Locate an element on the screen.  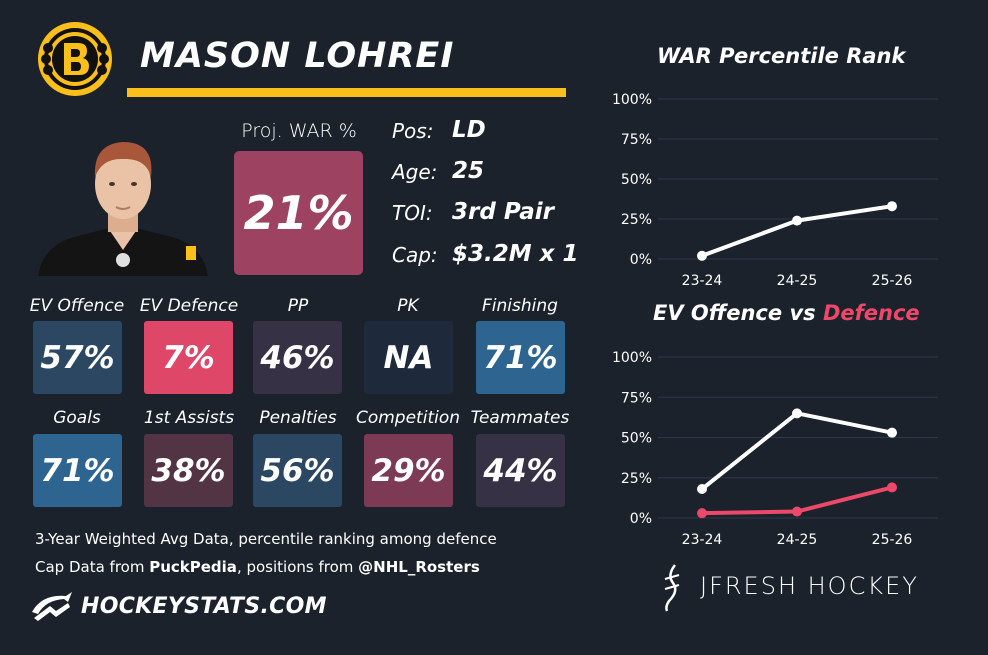
stat-value-pp: 46% is located at coordinates (297, 357).